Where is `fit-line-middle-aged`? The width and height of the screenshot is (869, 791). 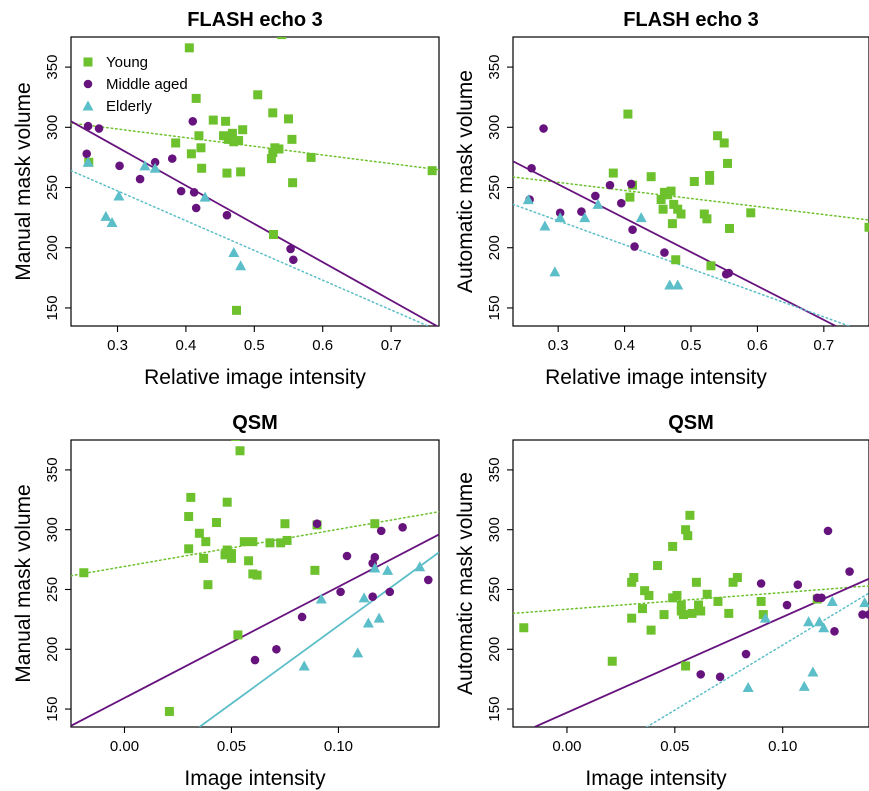
fit-line-middle-aged is located at coordinates (255, 223).